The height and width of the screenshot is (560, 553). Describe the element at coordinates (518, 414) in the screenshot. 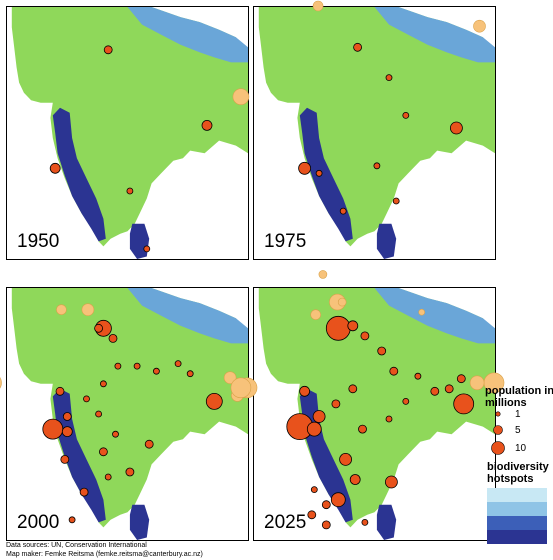

I see `legend-label-1: 1` at that location.